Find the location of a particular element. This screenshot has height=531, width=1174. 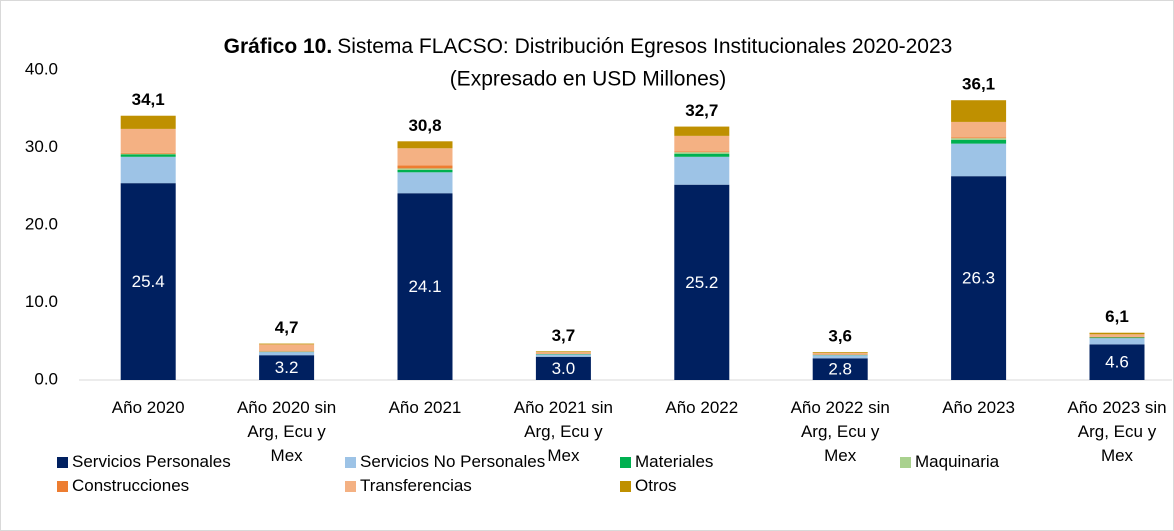

legend-label: Materiales is located at coordinates (674, 461).